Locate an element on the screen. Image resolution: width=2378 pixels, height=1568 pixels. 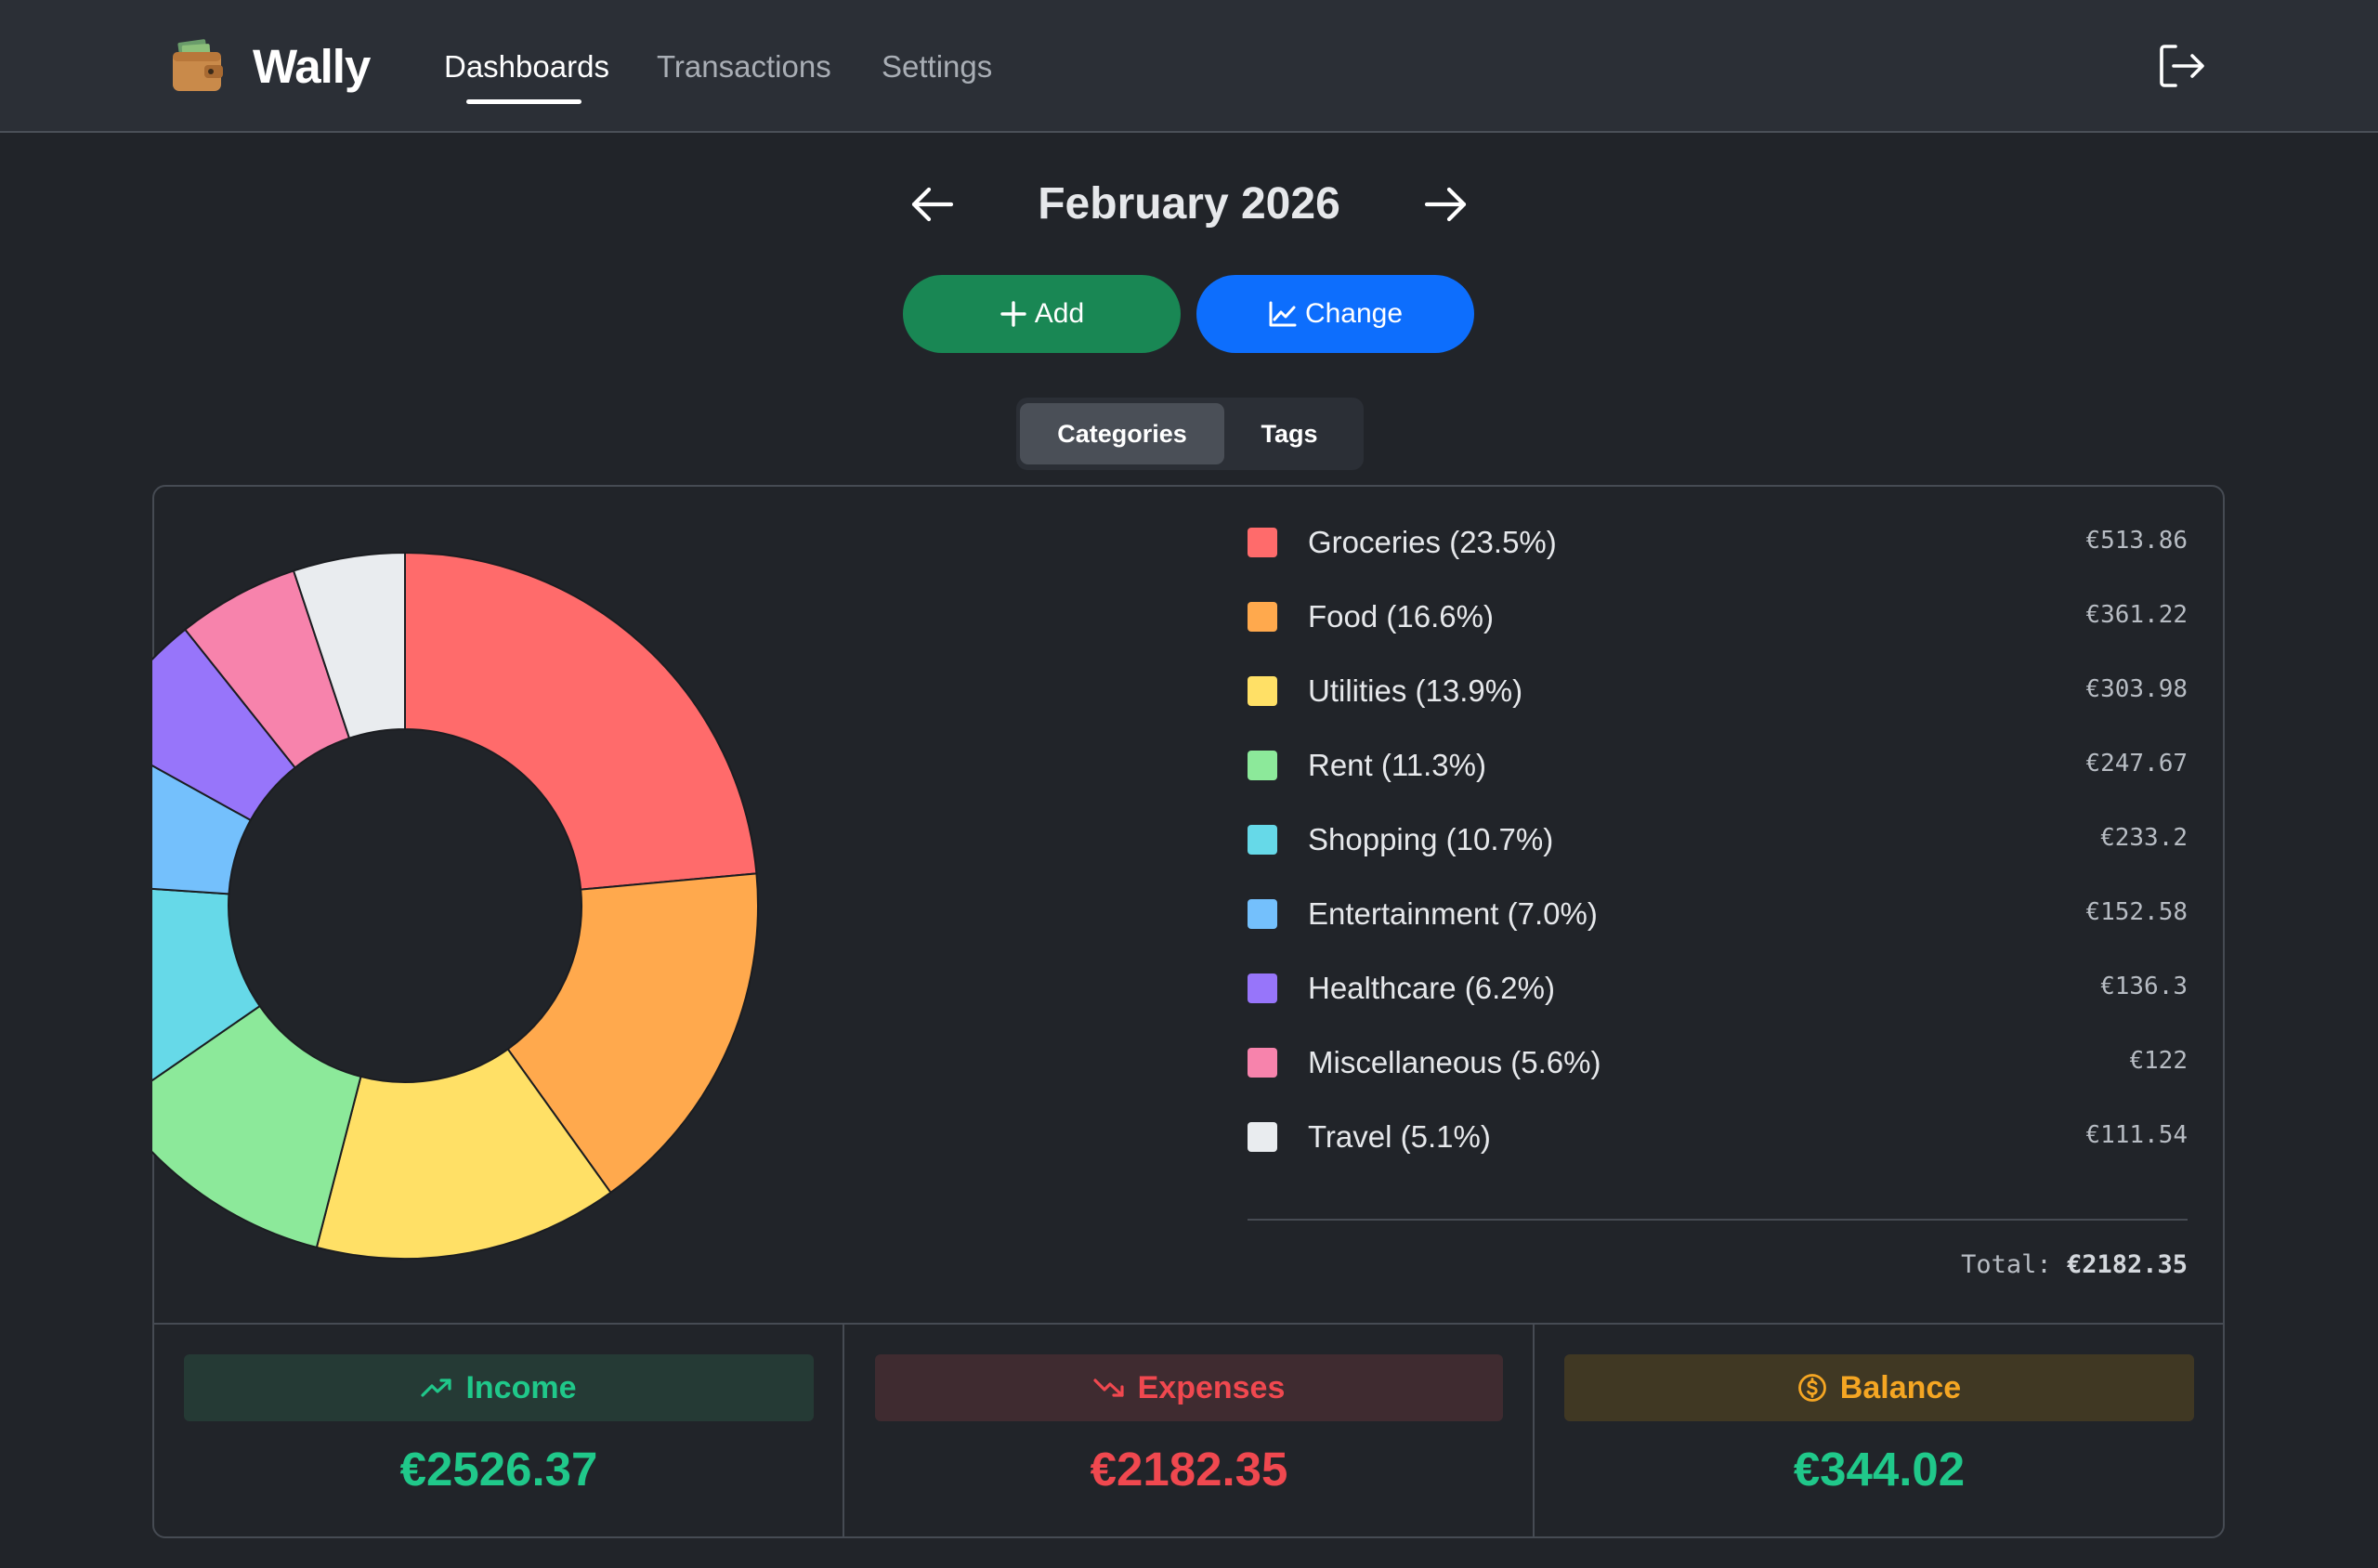
legend-item: Miscellaneous (5.6%) €122 is located at coordinates (1718, 1076).